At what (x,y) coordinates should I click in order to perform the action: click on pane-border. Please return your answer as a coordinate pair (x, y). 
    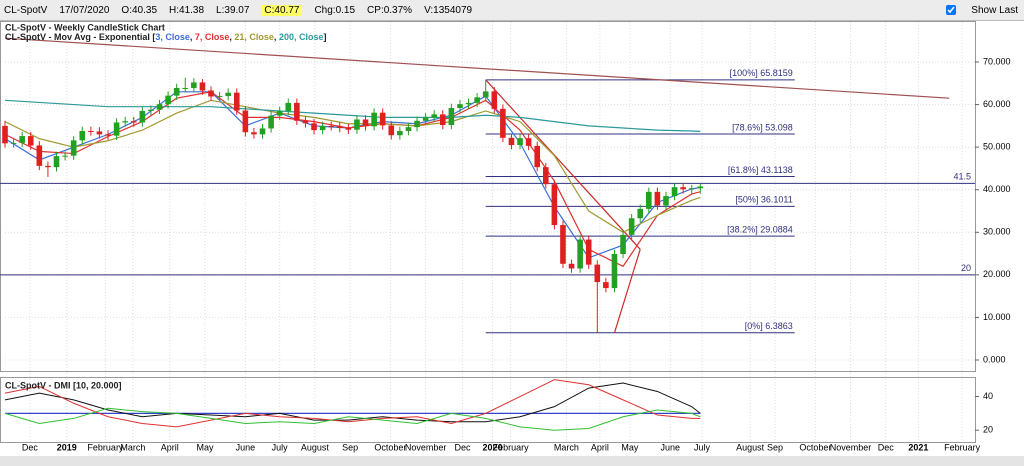
    Looking at the image, I should click on (488, 410).